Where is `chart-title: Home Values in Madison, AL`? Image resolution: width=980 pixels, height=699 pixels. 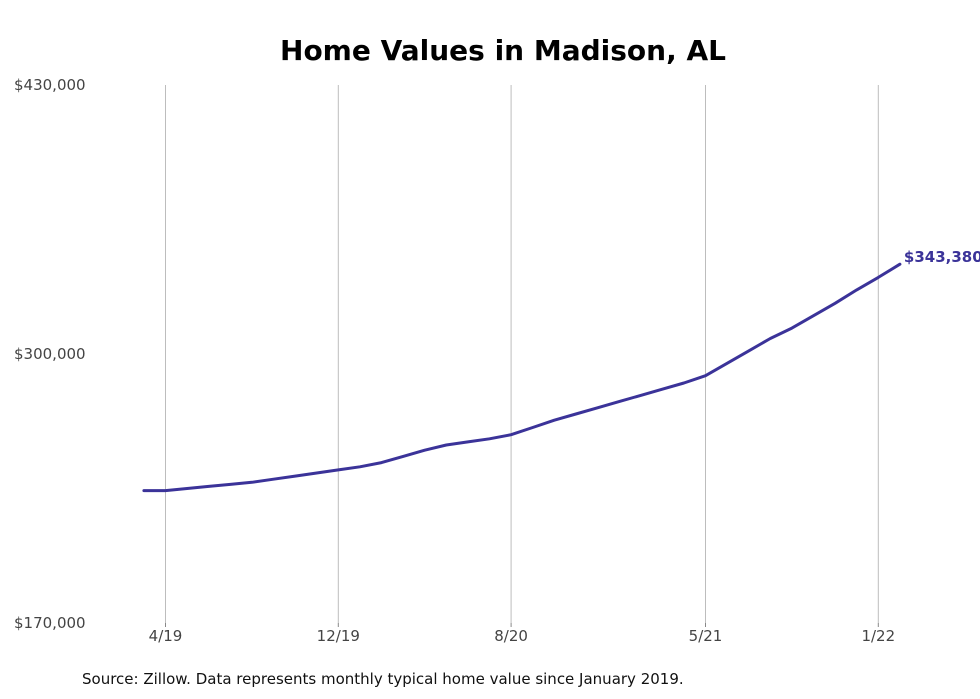
chart-title: Home Values in Madison, AL is located at coordinates (503, 50).